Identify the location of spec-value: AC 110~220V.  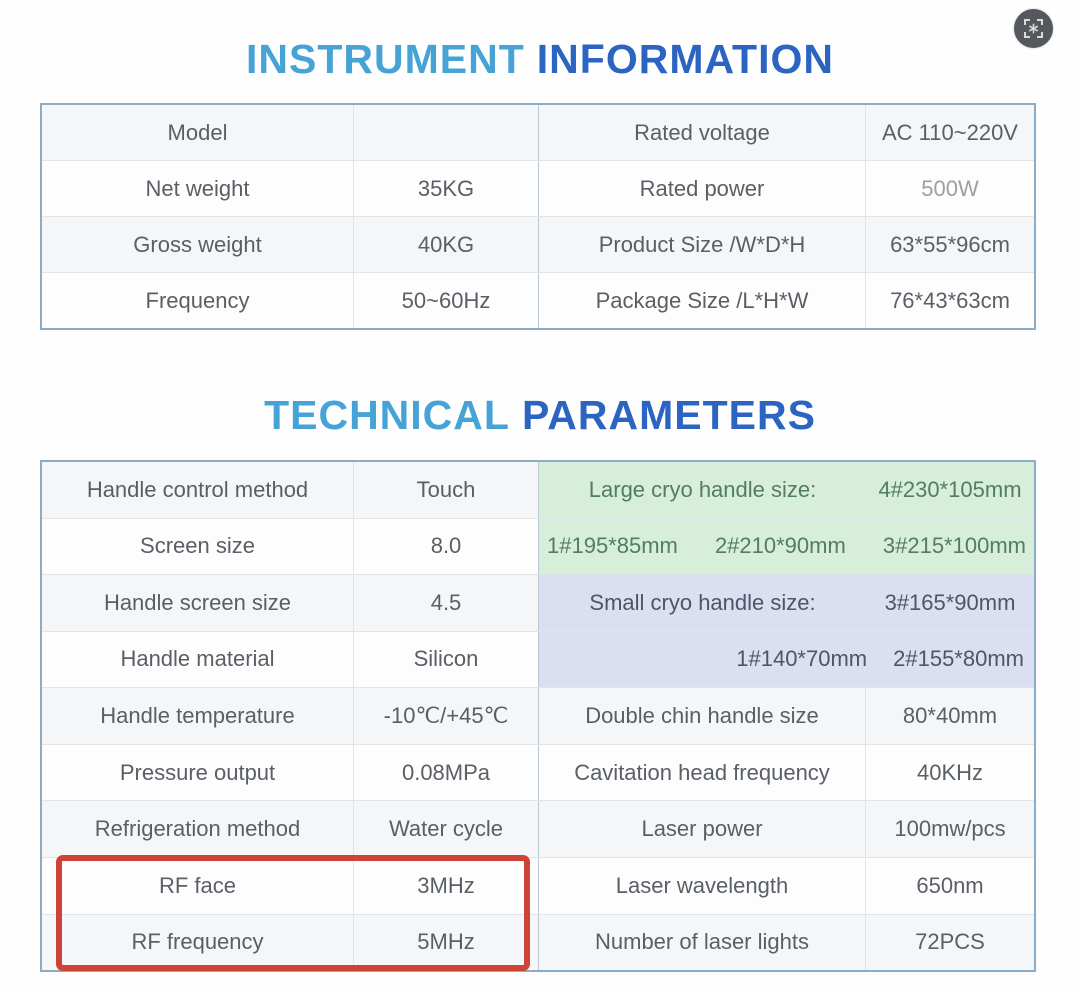
(950, 132).